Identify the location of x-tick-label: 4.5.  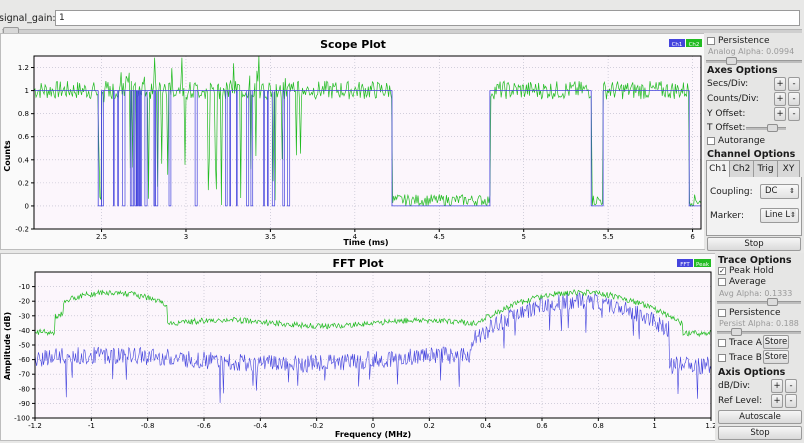
(439, 237).